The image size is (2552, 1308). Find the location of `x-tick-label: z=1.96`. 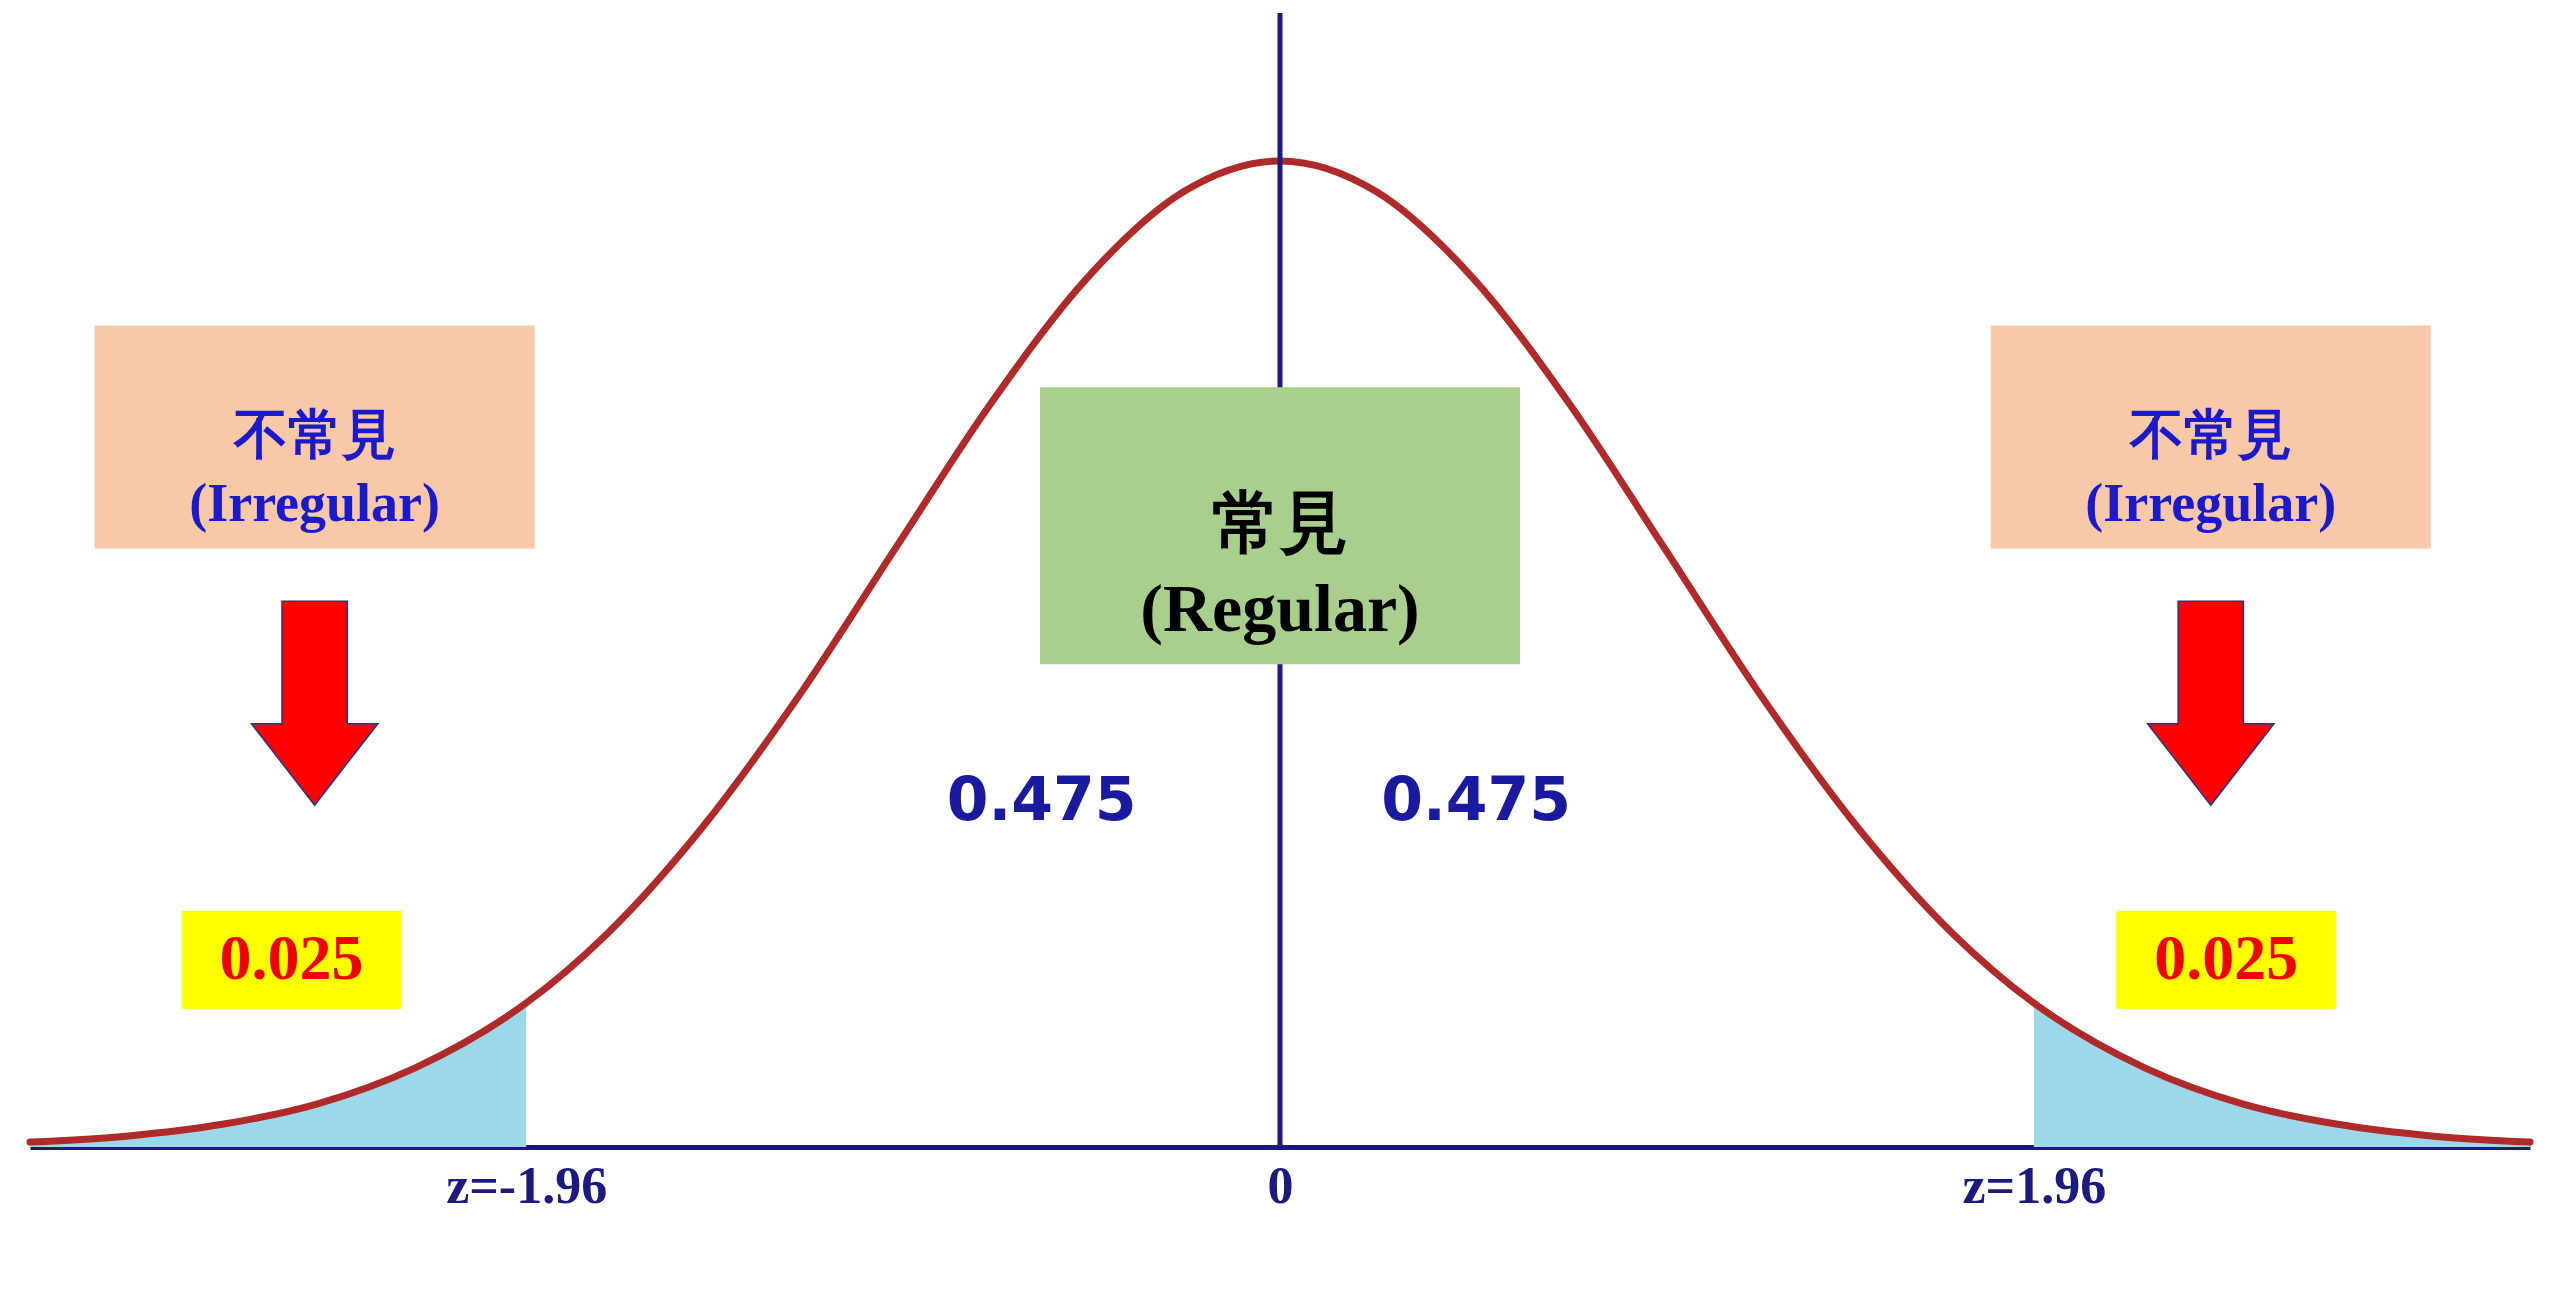

x-tick-label: z=1.96 is located at coordinates (2034, 1185).